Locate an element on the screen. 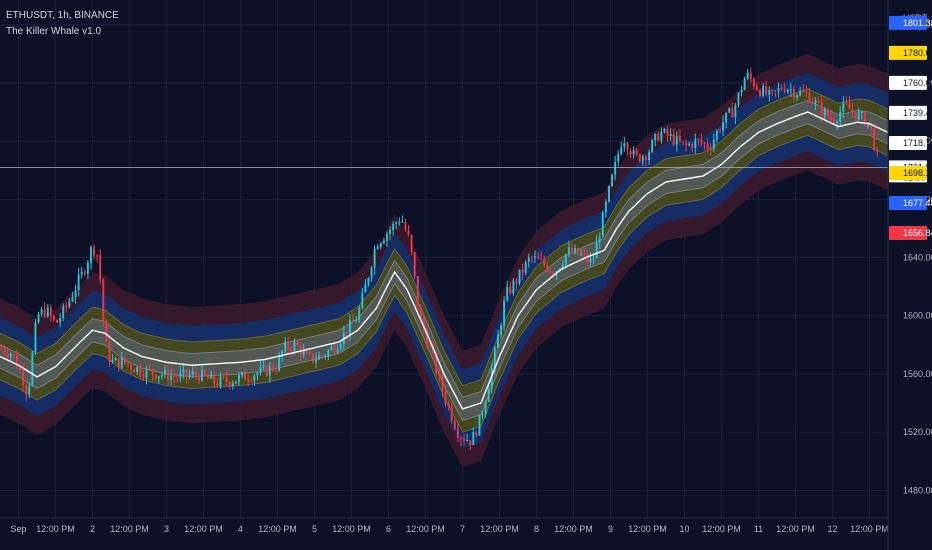 This screenshot has height=550, width=932. price-badge: 1656.84 is located at coordinates (910, 233).